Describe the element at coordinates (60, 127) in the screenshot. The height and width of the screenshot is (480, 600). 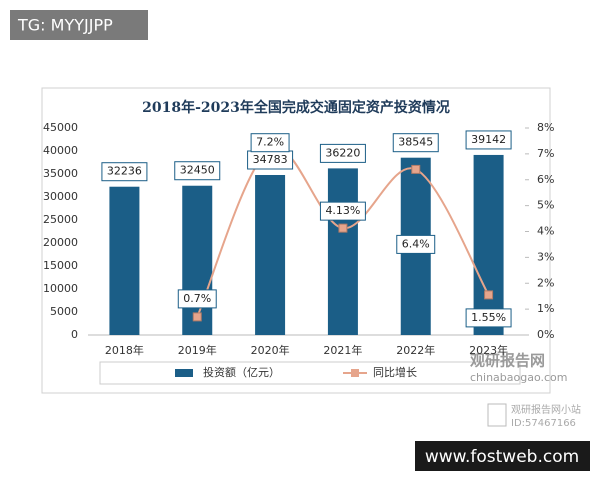
I see `y-tick-label: 45000` at that location.